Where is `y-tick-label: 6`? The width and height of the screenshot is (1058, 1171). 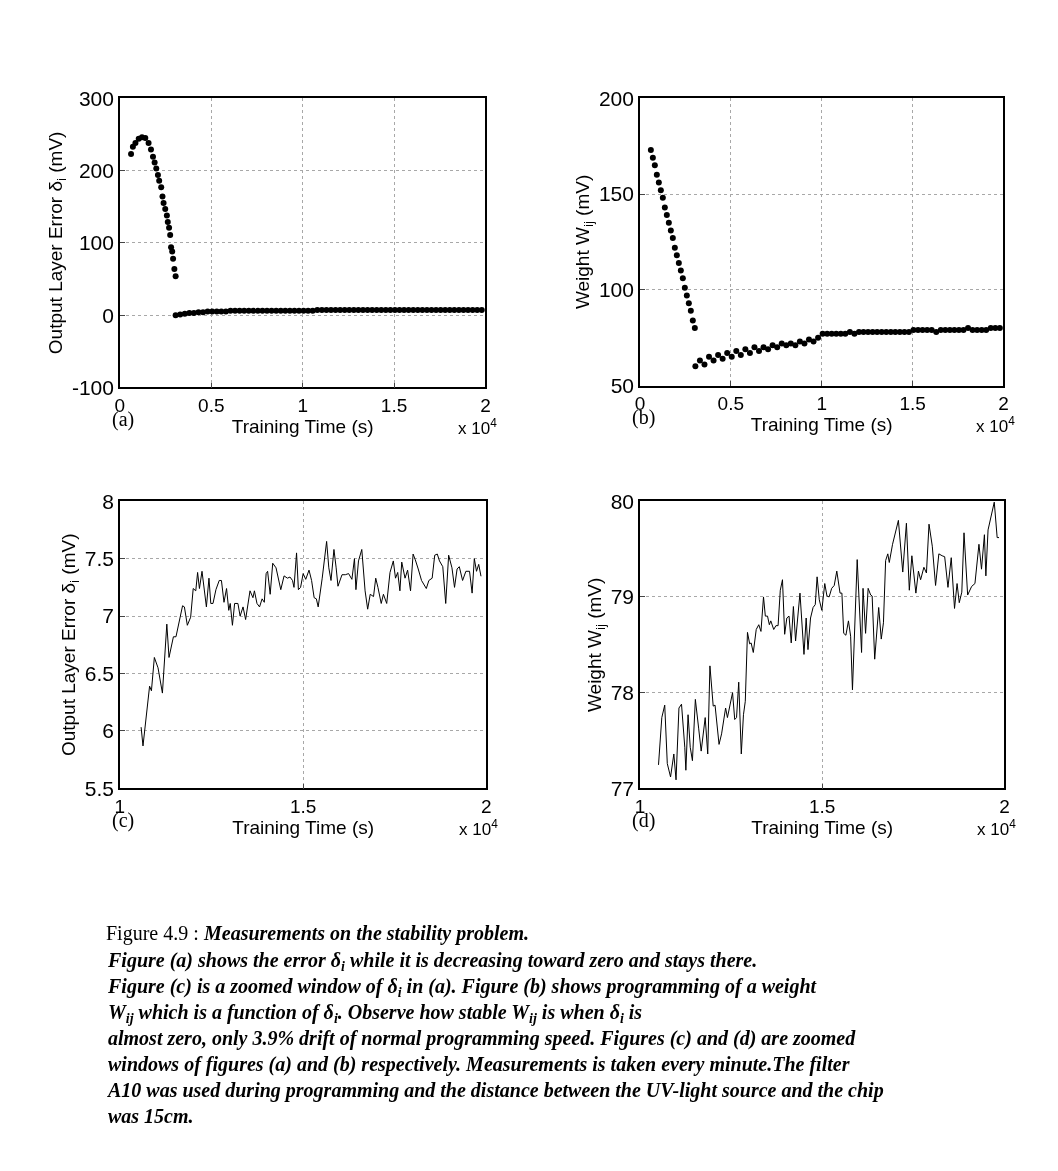
y-tick-label: 6 is located at coordinates (108, 731).